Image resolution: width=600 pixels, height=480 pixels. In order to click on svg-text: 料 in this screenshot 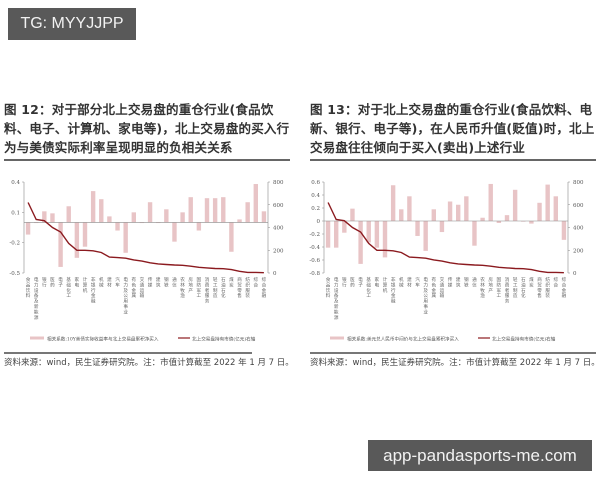, I will do `click(328, 295)`.